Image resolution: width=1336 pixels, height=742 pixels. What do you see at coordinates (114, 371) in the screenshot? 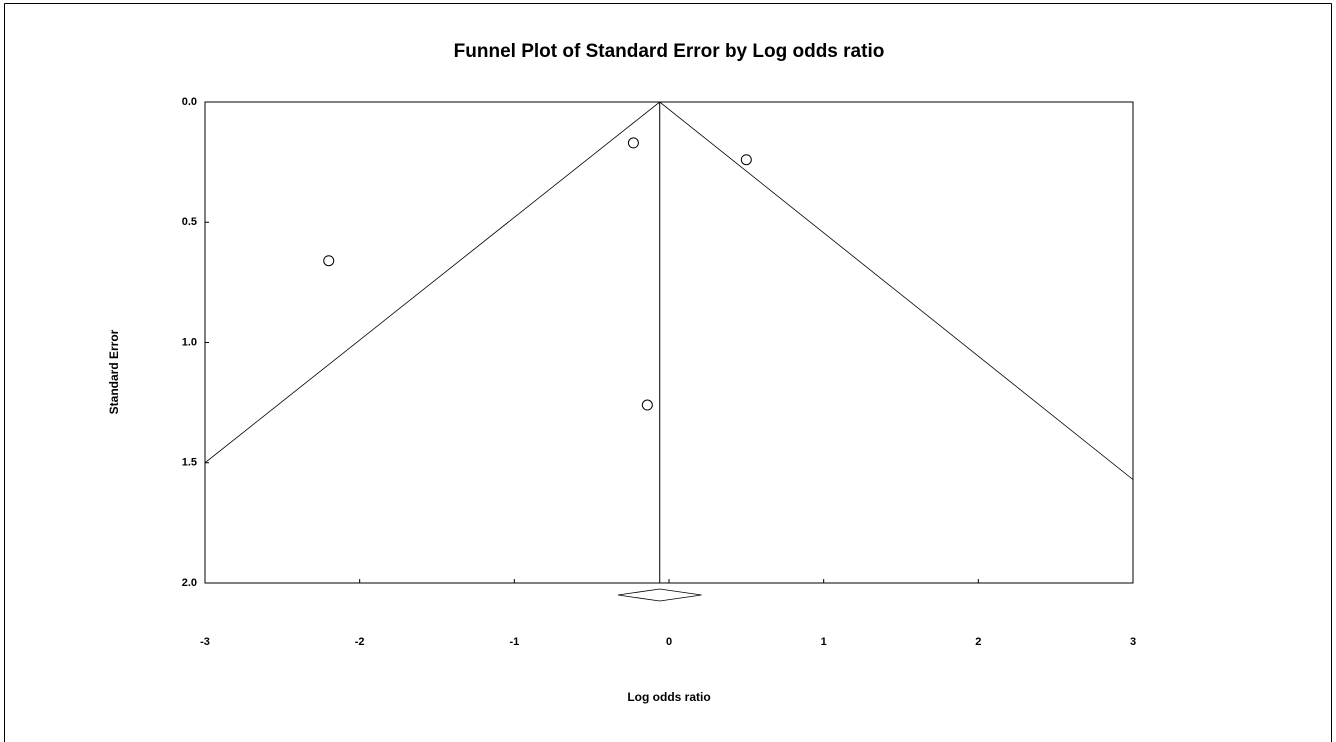
I see `y-axis-title: Standard Error` at bounding box center [114, 371].